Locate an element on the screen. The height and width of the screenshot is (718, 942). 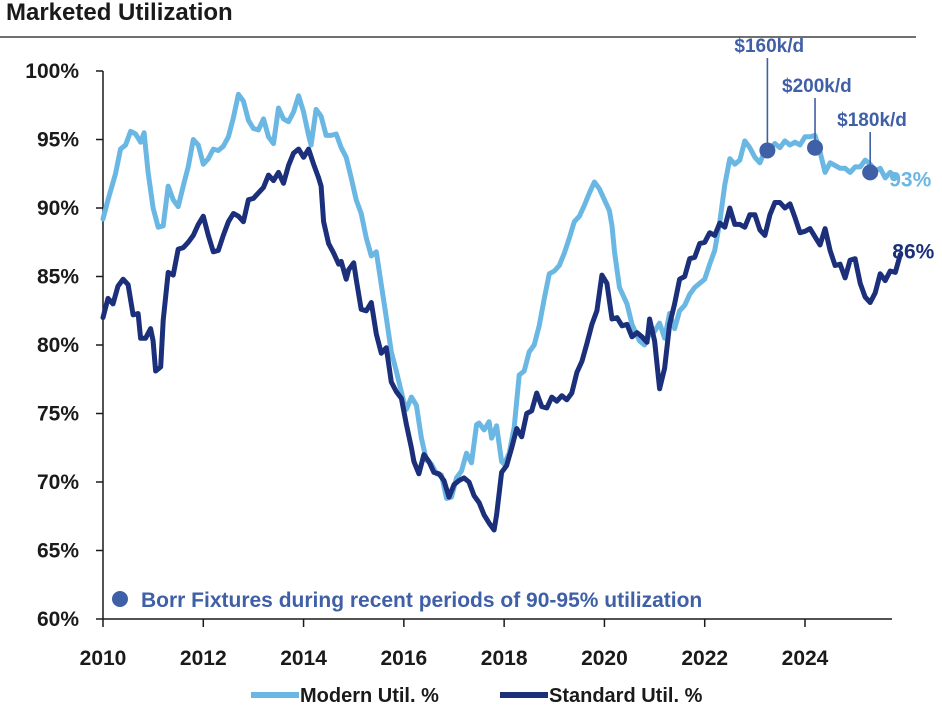
legend-label: Standard Util. % is located at coordinates (626, 696).